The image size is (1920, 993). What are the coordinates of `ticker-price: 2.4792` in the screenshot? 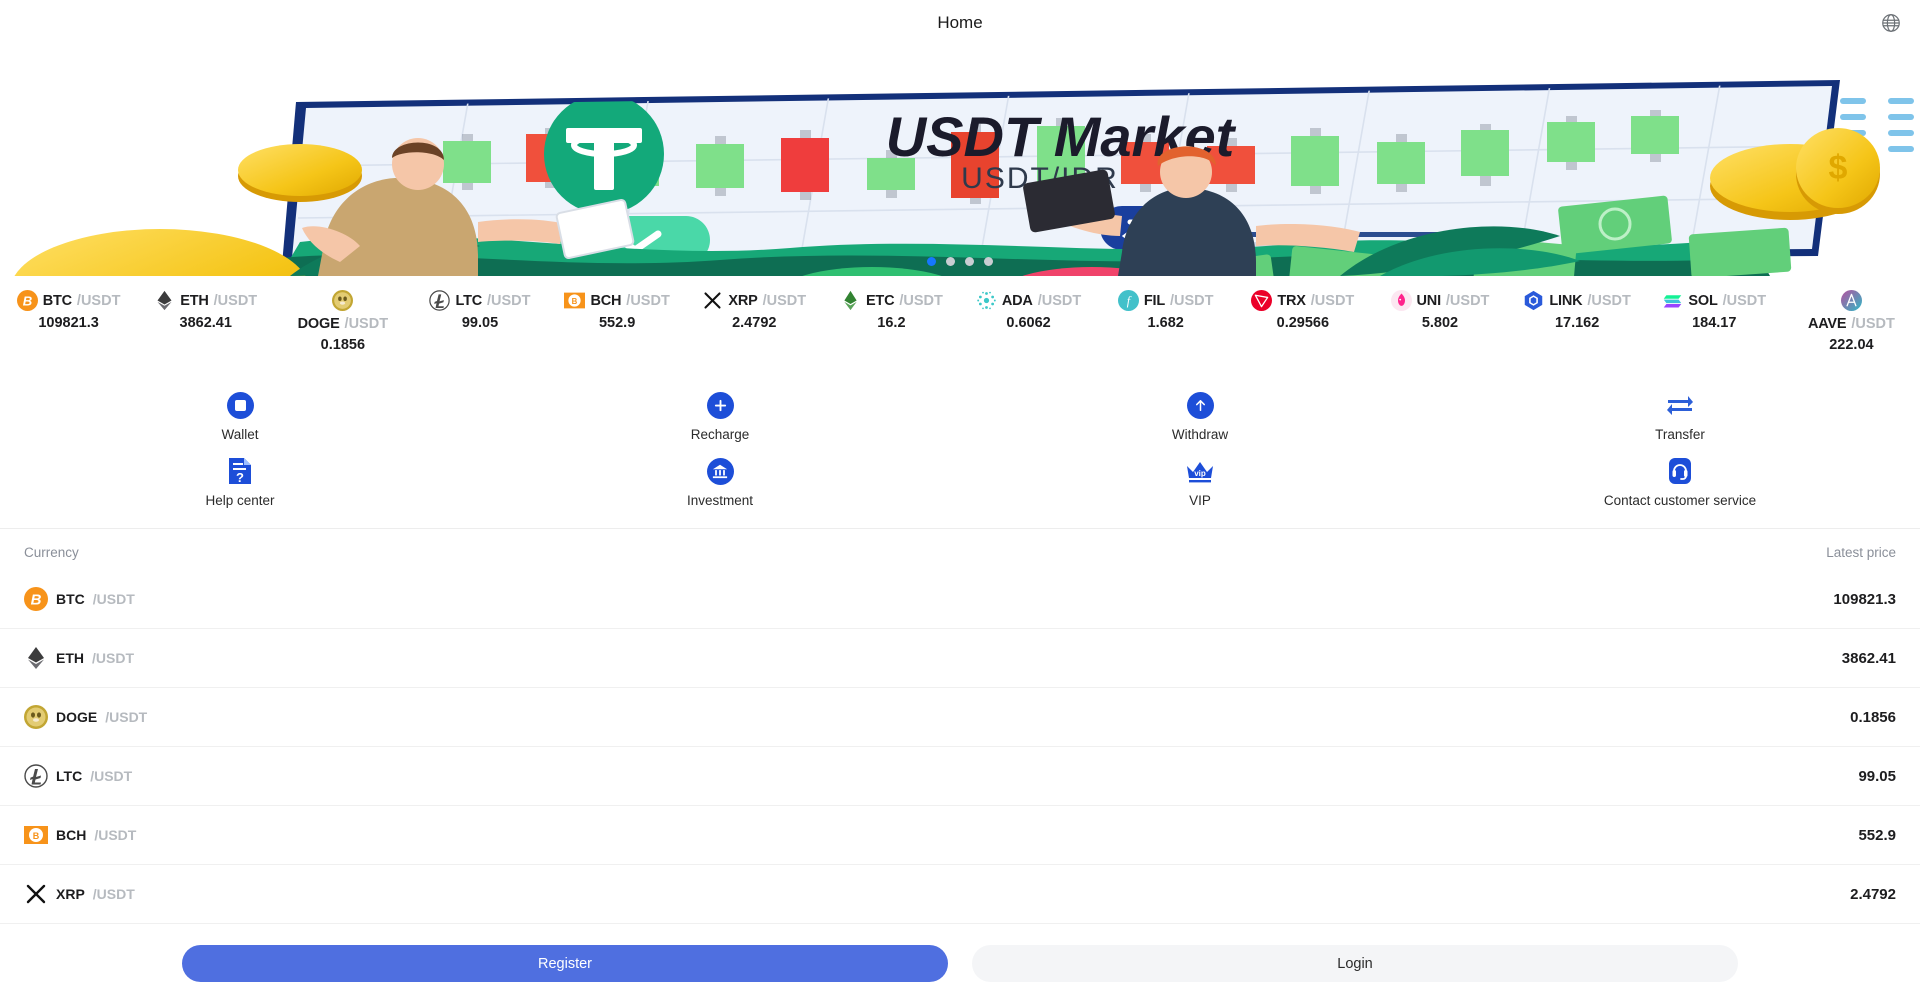 It's located at (754, 323).